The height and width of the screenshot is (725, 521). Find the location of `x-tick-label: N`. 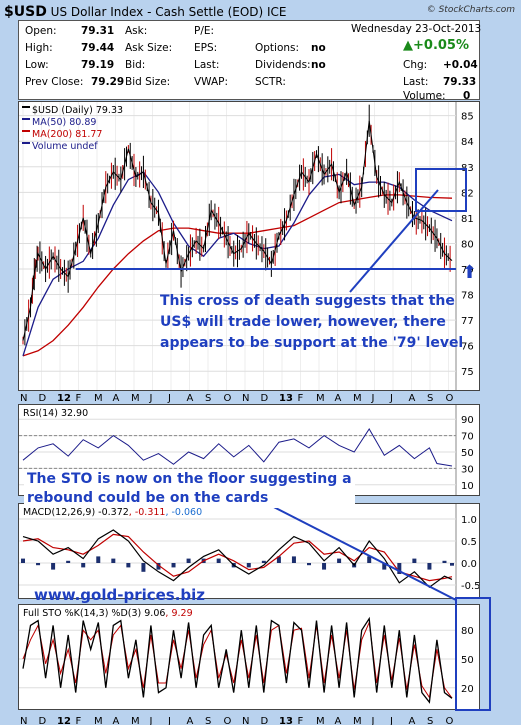

x-tick-label: N is located at coordinates (245, 720).